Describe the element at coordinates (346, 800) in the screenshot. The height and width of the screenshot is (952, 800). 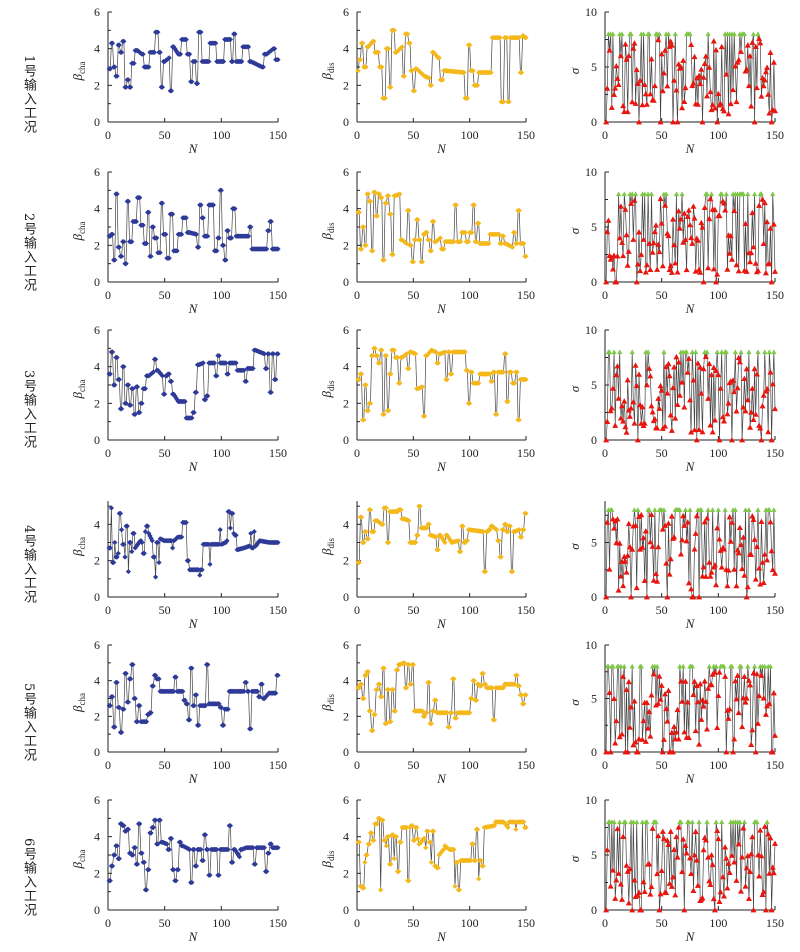
I see `y-tick-label: 6` at that location.